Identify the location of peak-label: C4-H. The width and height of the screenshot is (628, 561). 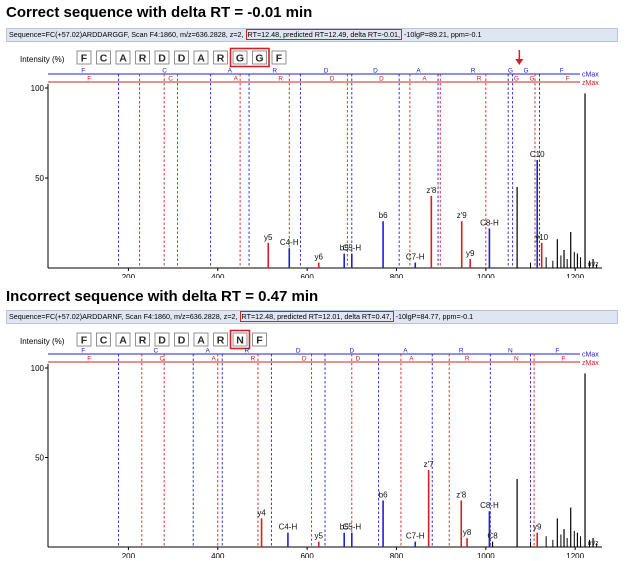
(288, 527).